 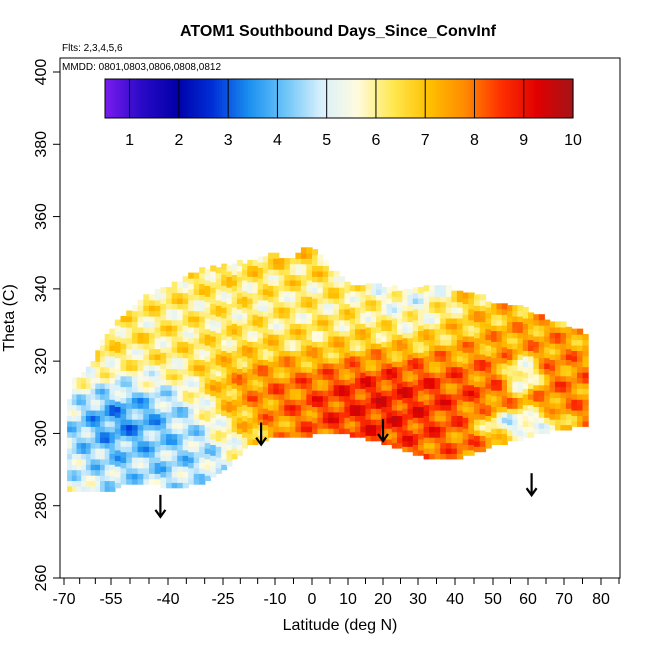 What do you see at coordinates (564, 599) in the screenshot?
I see `x-tick-label: 70` at bounding box center [564, 599].